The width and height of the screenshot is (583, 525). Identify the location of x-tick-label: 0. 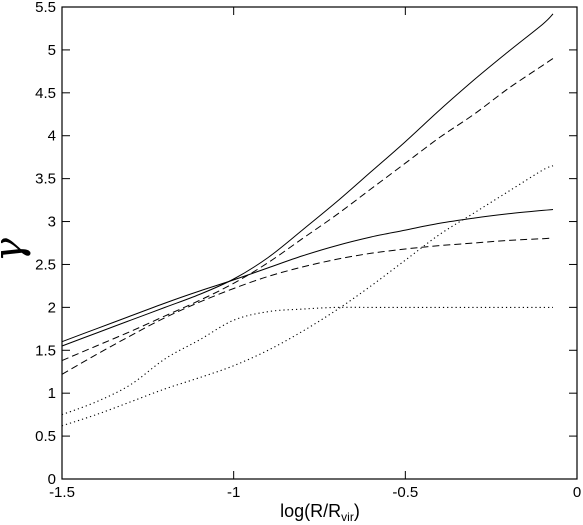
(577, 492).